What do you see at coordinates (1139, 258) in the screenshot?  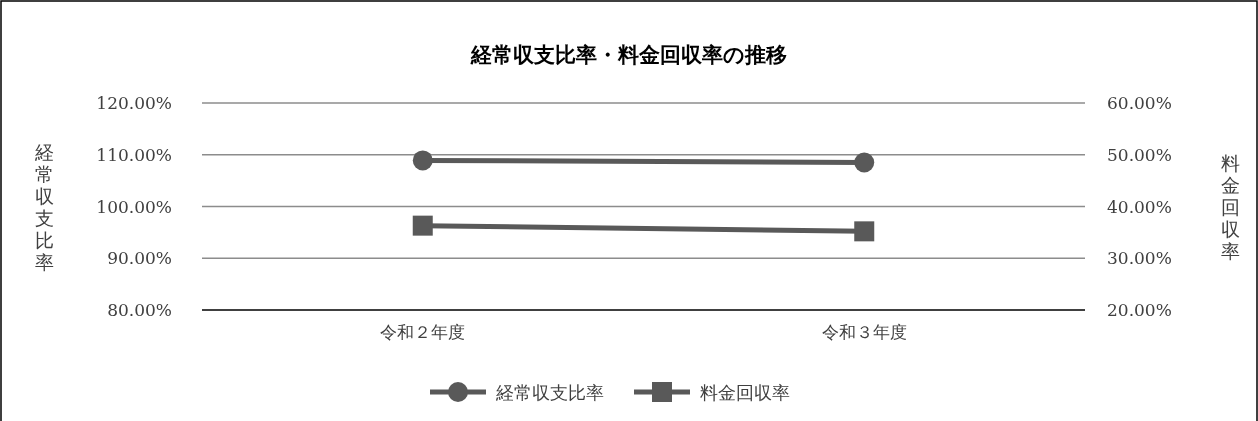 I see `y2-tick-label: 30.00%` at bounding box center [1139, 258].